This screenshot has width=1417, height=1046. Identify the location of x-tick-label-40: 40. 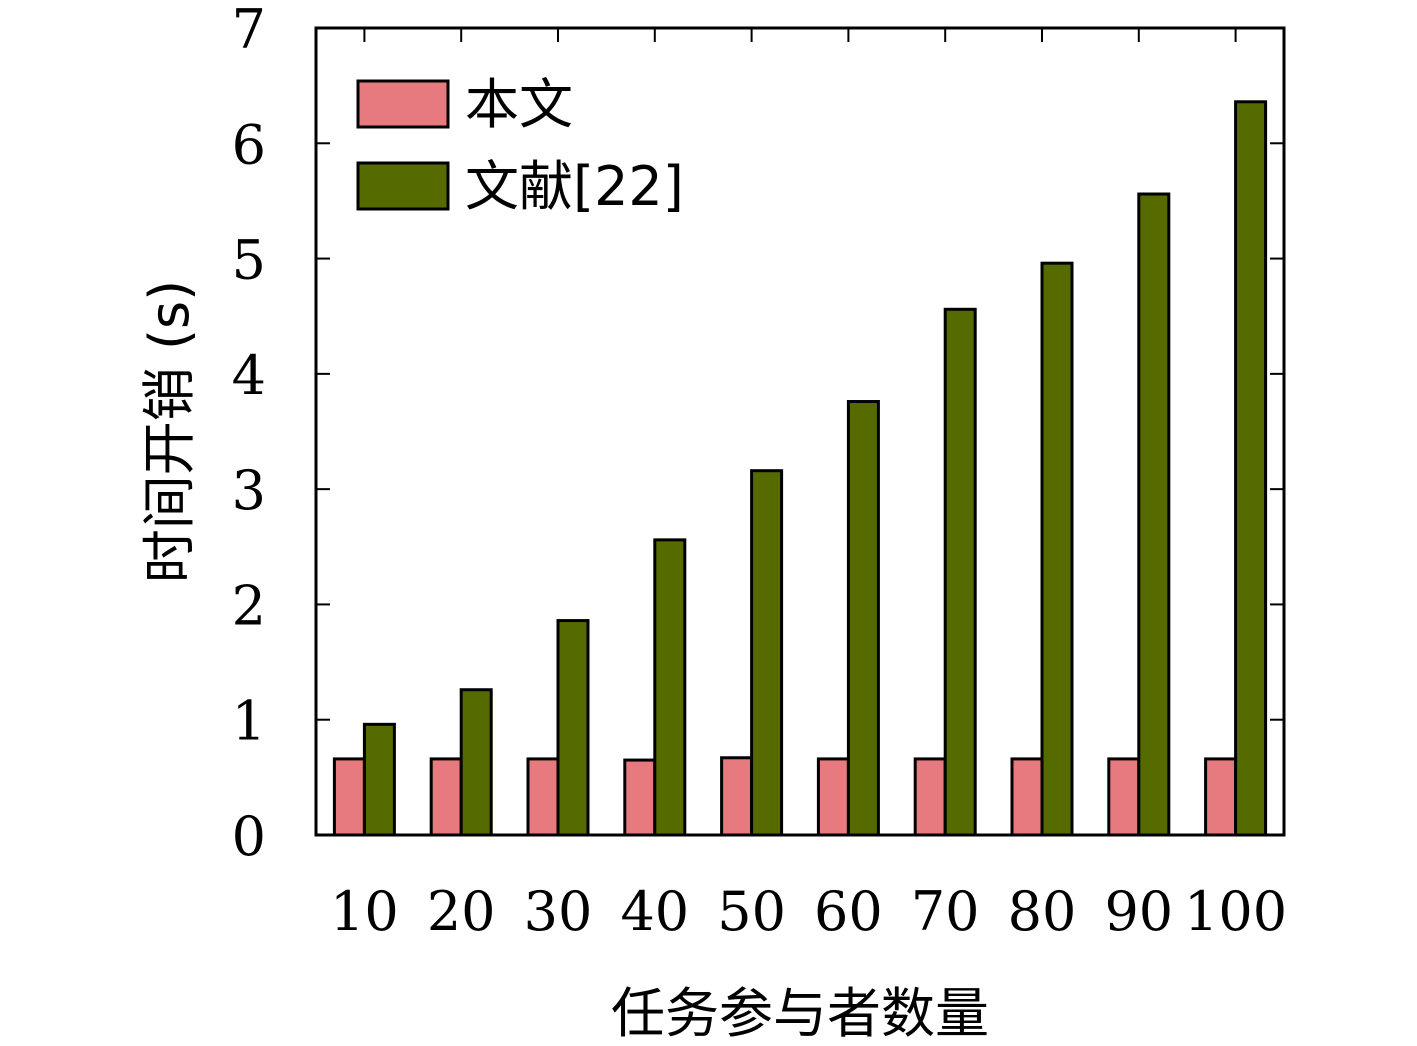
(654, 911).